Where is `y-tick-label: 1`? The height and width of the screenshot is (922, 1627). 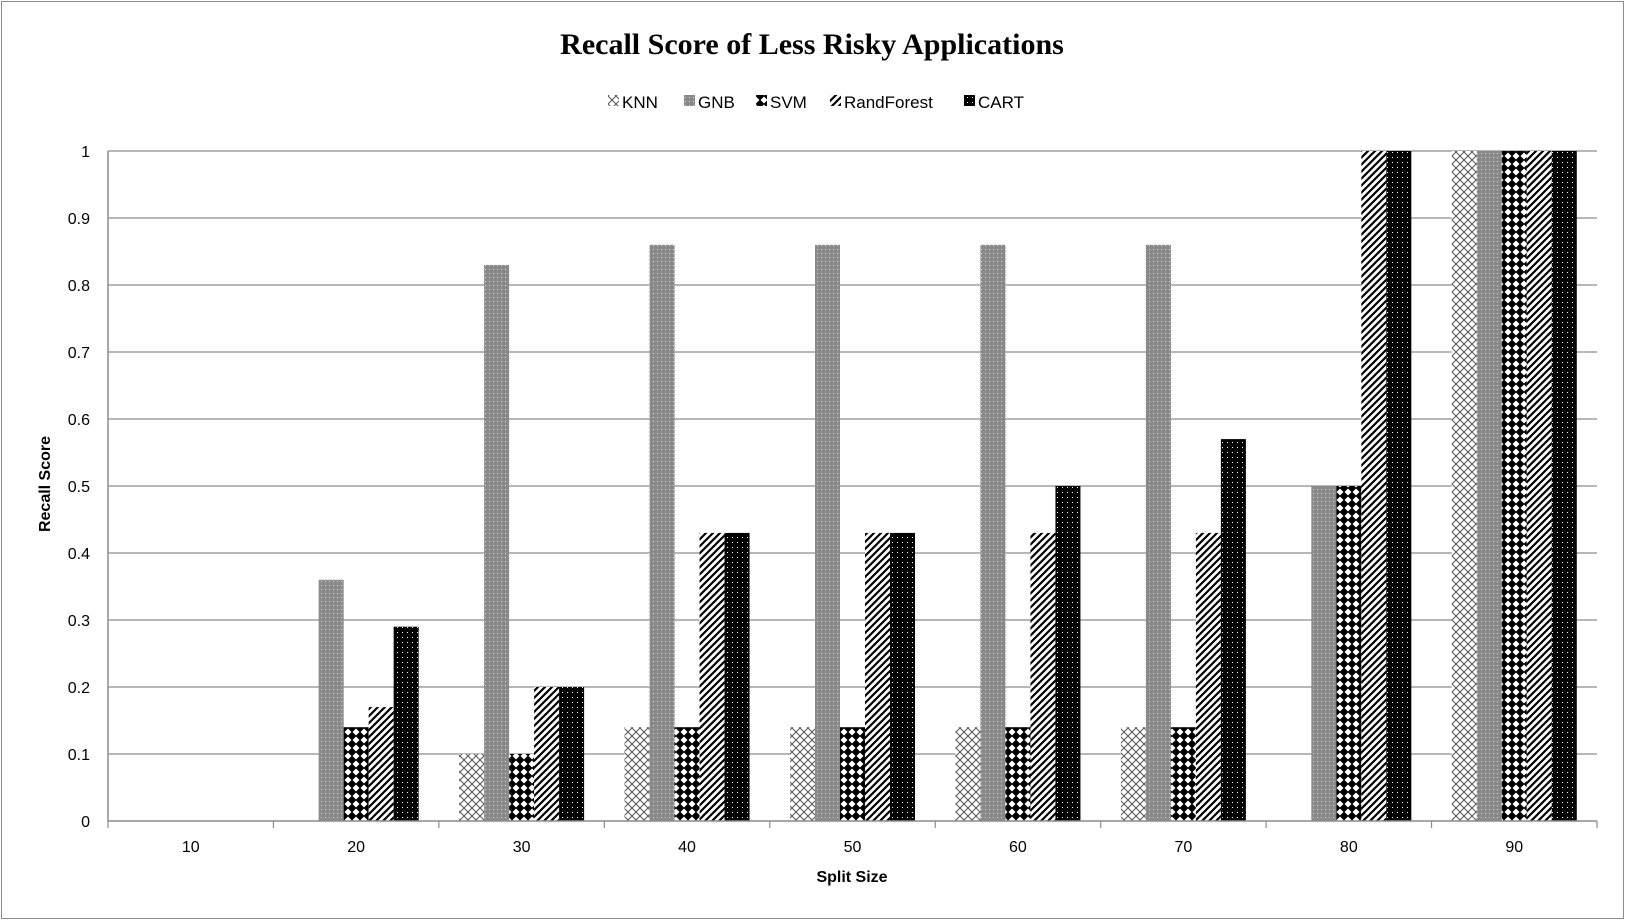 y-tick-label: 1 is located at coordinates (85, 152).